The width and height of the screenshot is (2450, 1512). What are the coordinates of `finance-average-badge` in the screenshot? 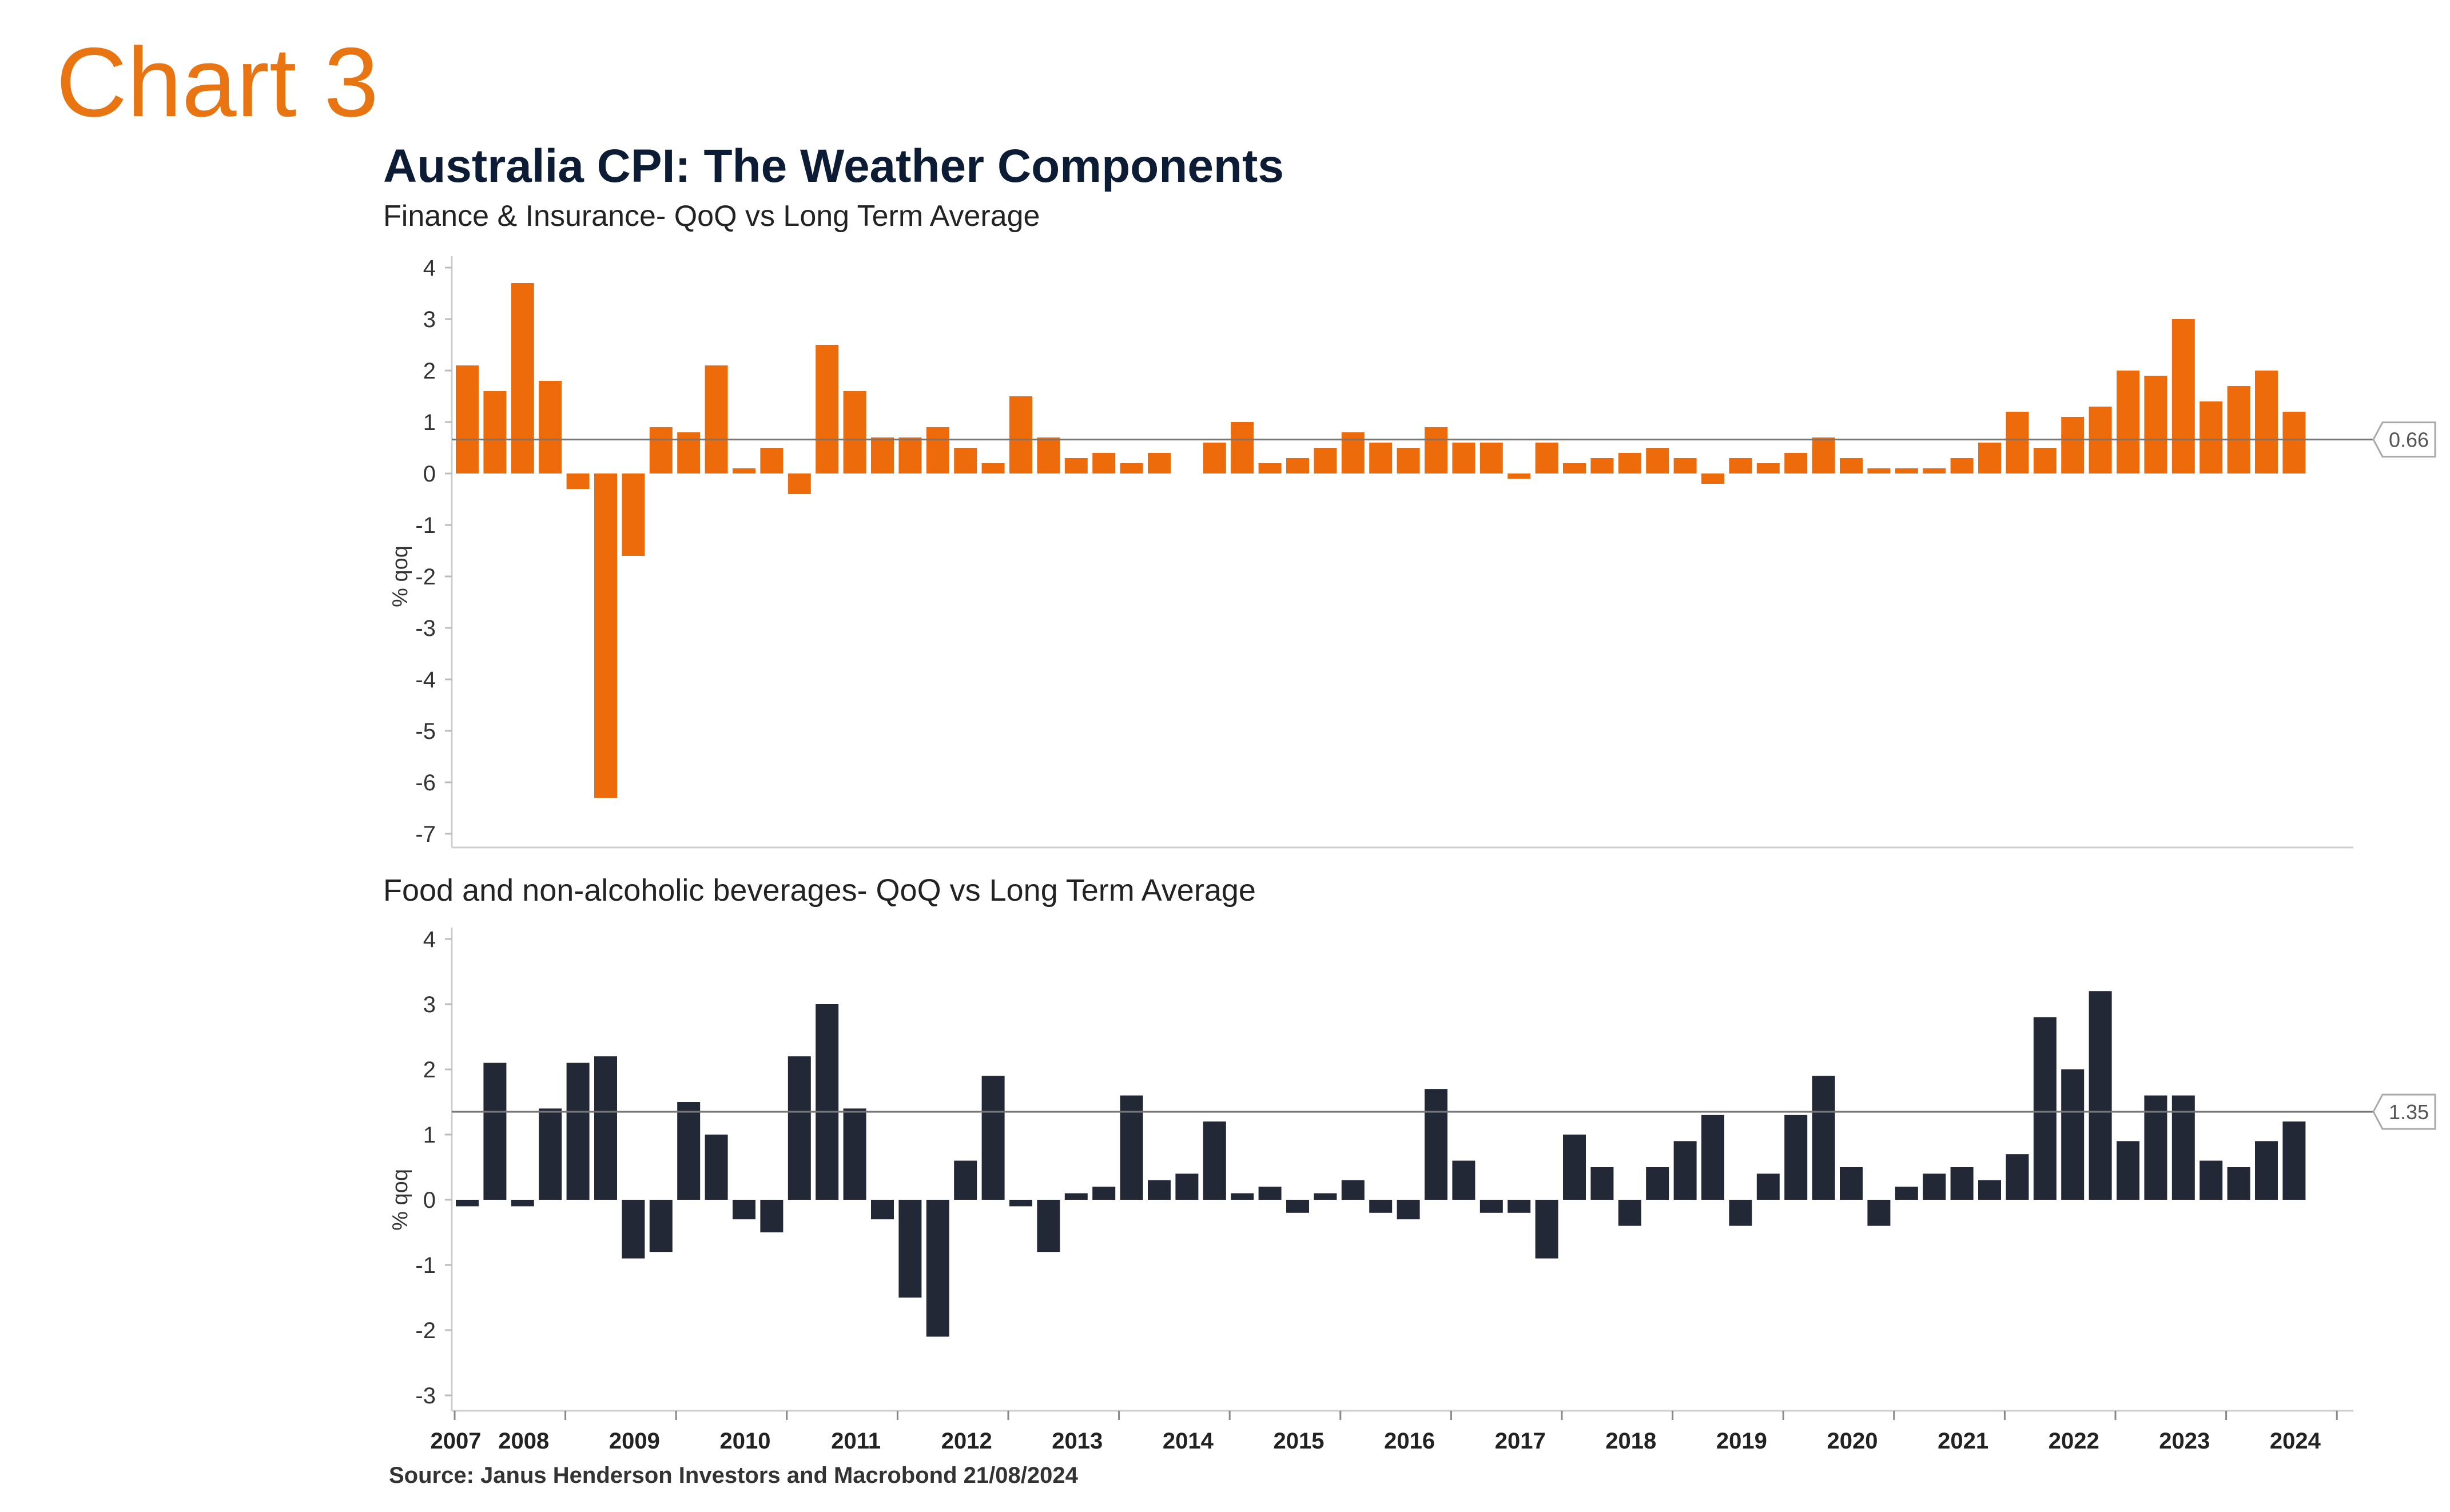 It's located at (2404, 439).